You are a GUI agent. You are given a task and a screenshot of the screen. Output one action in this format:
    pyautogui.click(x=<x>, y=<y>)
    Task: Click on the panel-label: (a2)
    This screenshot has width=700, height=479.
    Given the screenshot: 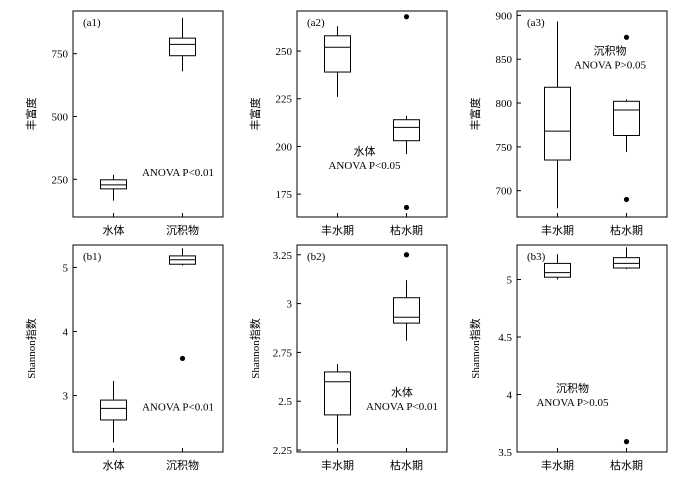 What is the action you would take?
    pyautogui.click(x=316, y=23)
    